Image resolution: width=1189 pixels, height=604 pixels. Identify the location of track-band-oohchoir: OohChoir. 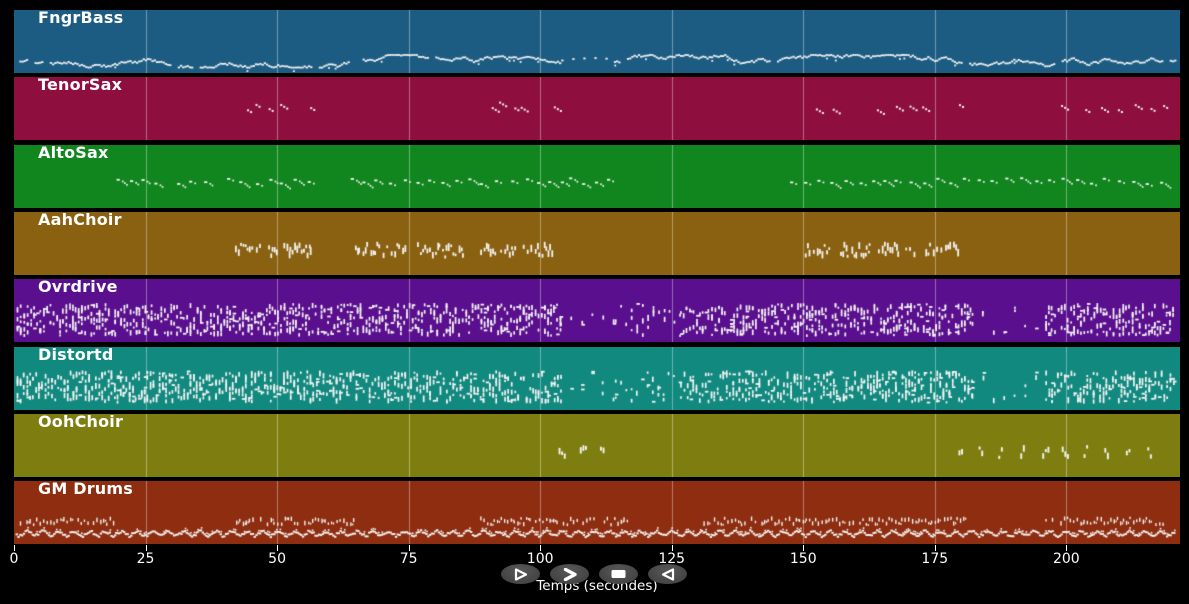
(597, 444).